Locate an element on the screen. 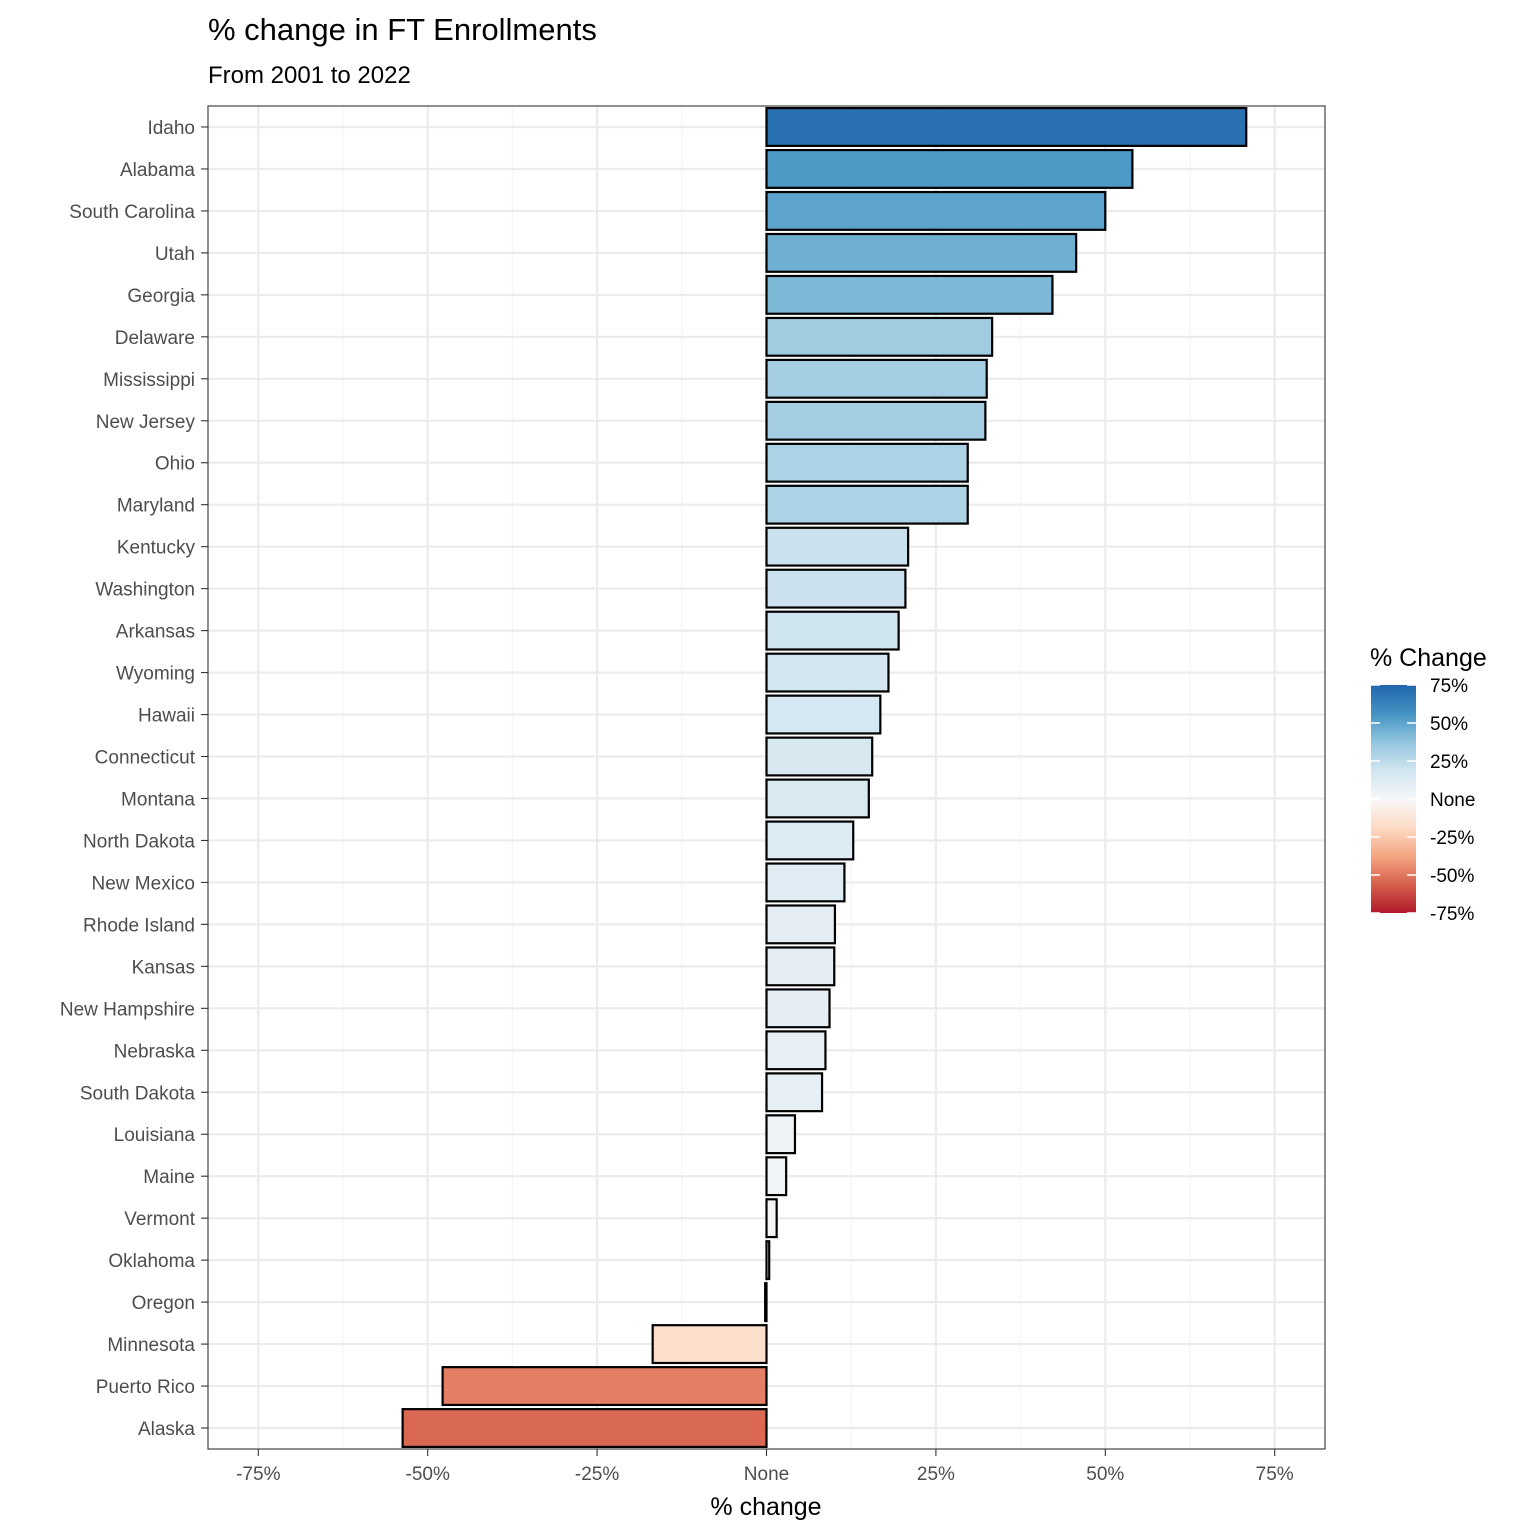  legend-tick-label: -25% is located at coordinates (1452, 838).